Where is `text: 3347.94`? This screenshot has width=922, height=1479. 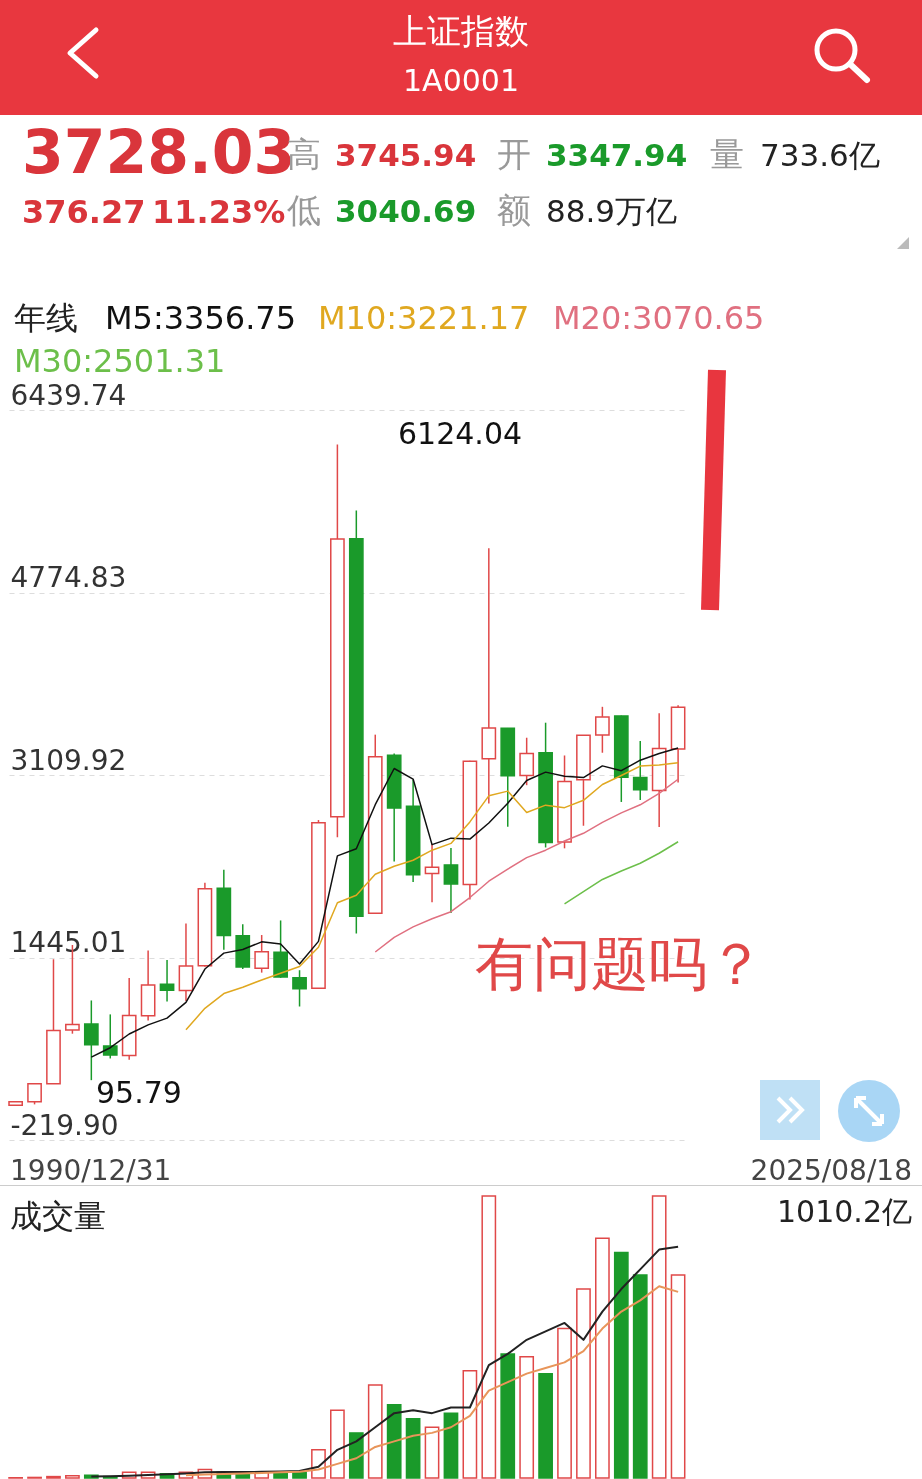 text: 3347.94 is located at coordinates (617, 155).